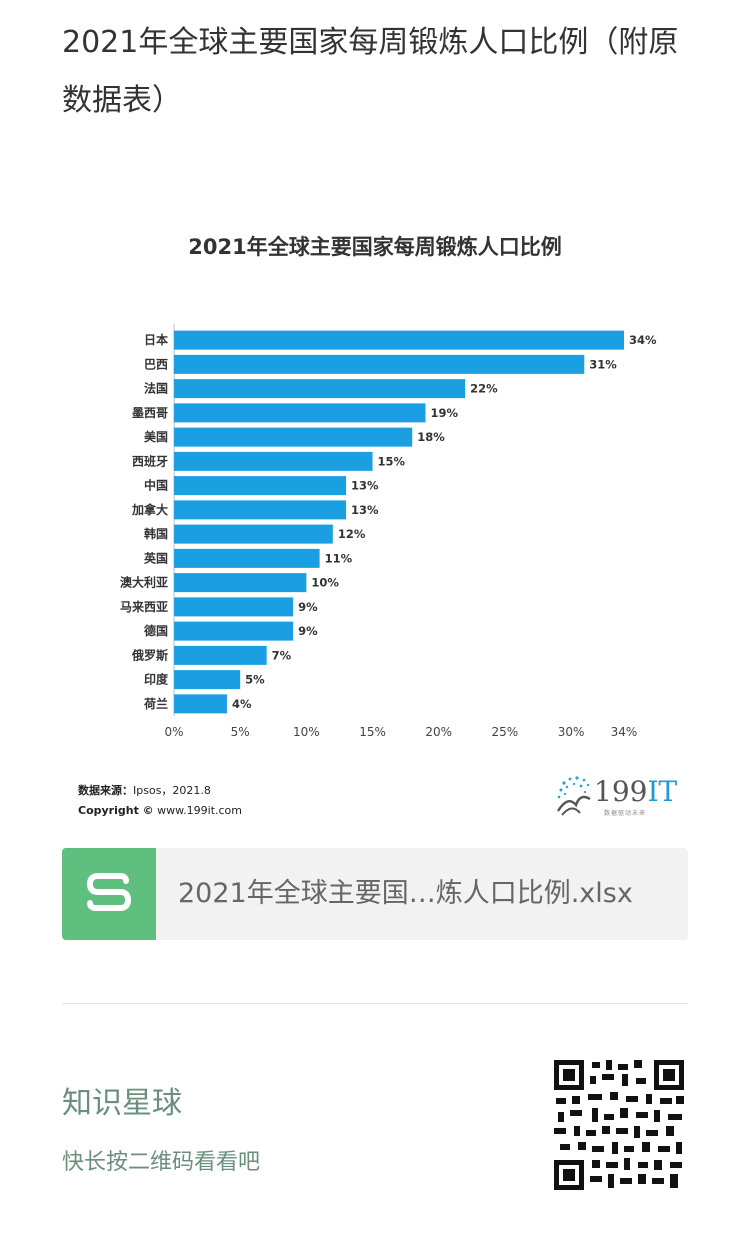 The width and height of the screenshot is (750, 1245). What do you see at coordinates (484, 389) in the screenshot?
I see `data-label: 22%` at bounding box center [484, 389].